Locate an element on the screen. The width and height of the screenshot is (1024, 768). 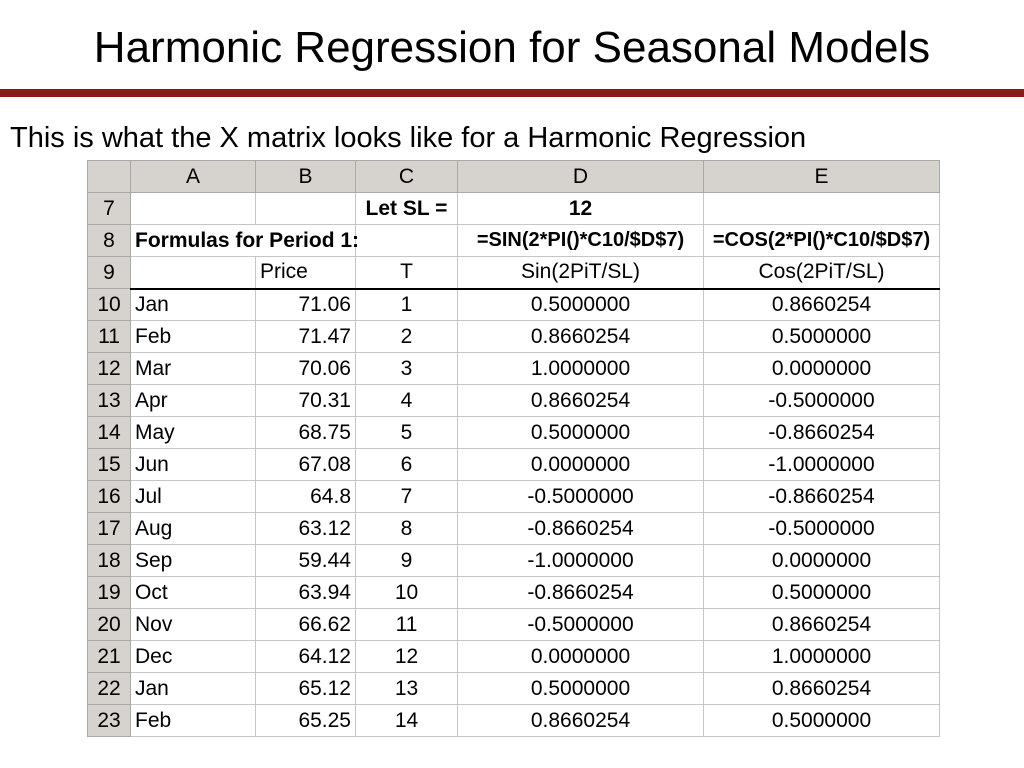
price-cell: 63.12 is located at coordinates (305, 528).